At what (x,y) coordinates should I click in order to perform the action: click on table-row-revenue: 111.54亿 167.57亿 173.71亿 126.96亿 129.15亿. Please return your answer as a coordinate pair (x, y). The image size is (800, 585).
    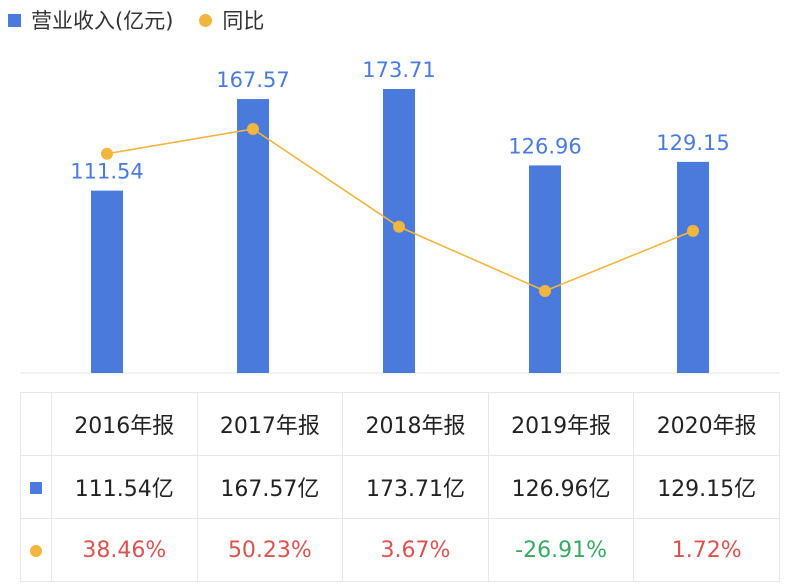
    Looking at the image, I should click on (400, 487).